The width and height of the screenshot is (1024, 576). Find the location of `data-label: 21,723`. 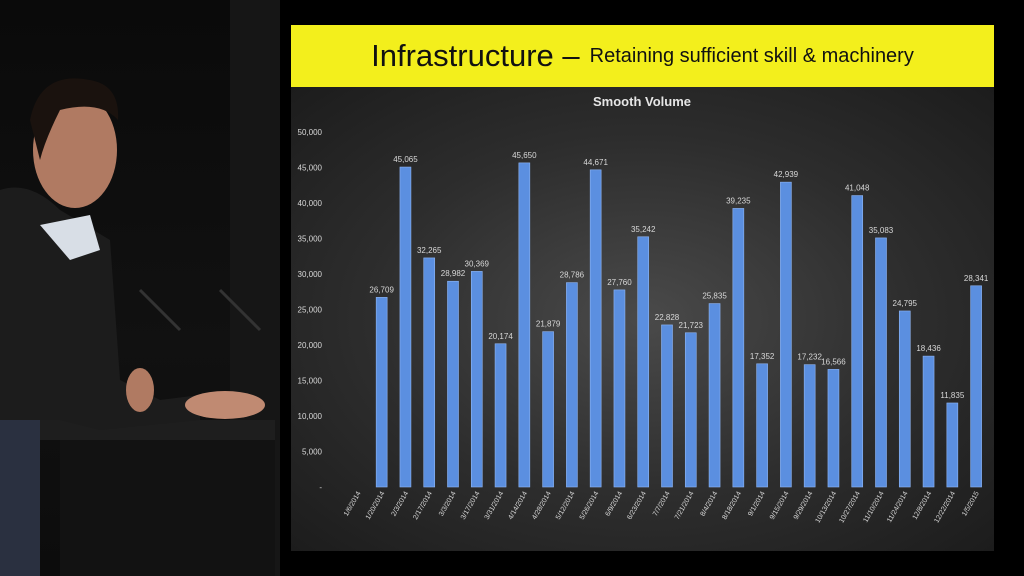

data-label: 21,723 is located at coordinates (691, 325).